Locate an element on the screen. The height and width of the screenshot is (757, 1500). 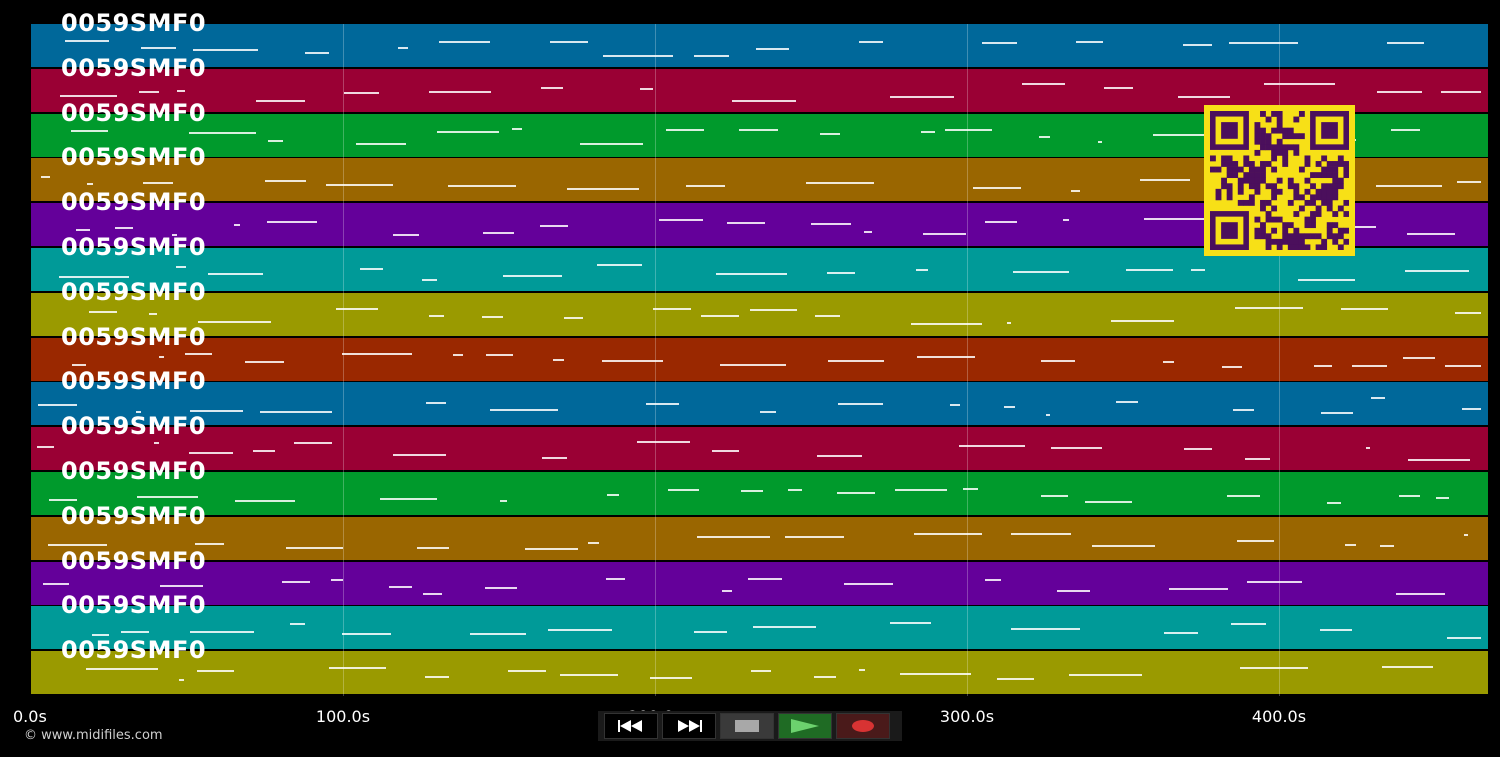
qr-pattern is located at coordinates (1279, 180).